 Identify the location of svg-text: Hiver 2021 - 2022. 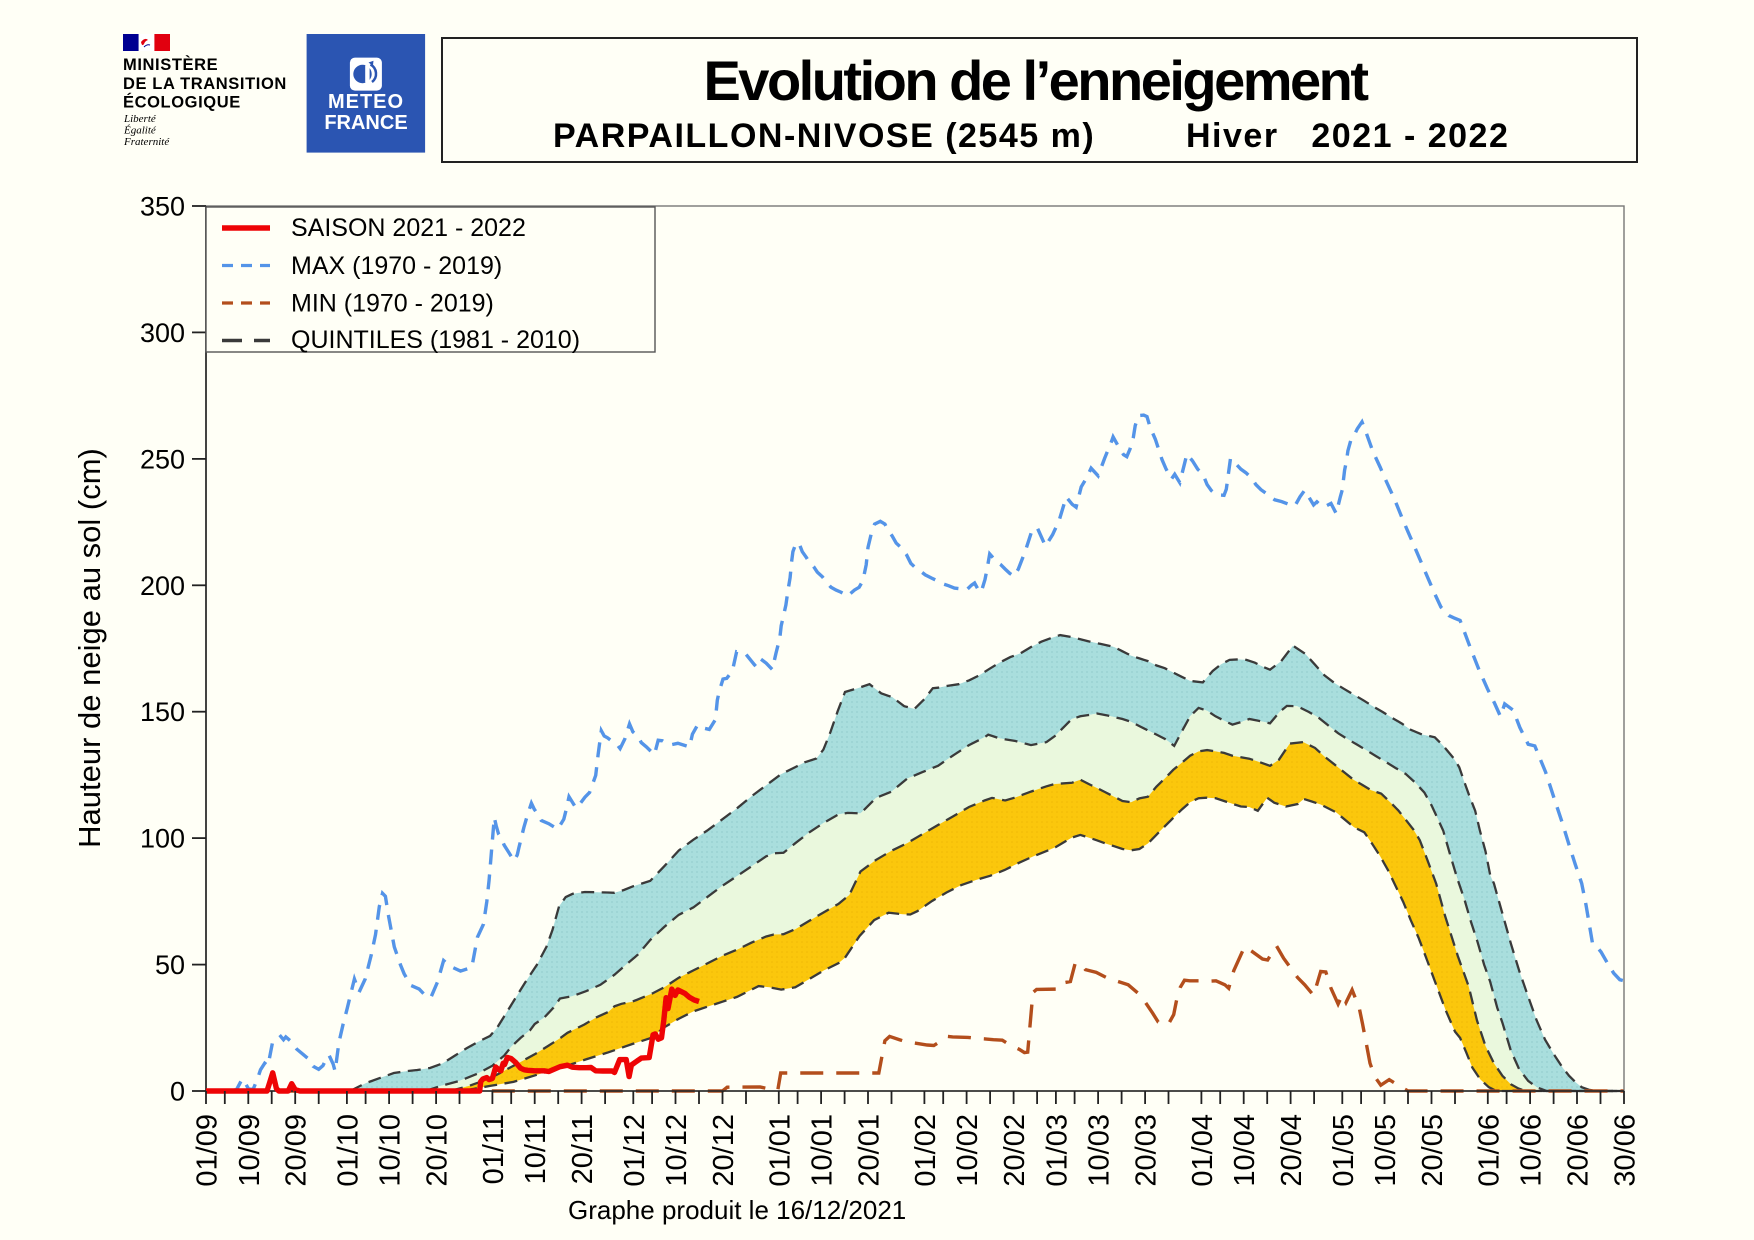
(1347, 136).